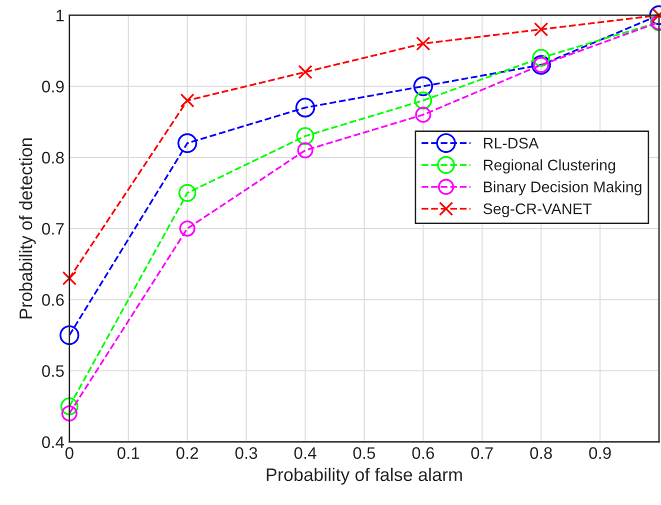 This screenshot has height=505, width=661. What do you see at coordinates (69, 453) in the screenshot?
I see `x-tick-label: 0` at bounding box center [69, 453].